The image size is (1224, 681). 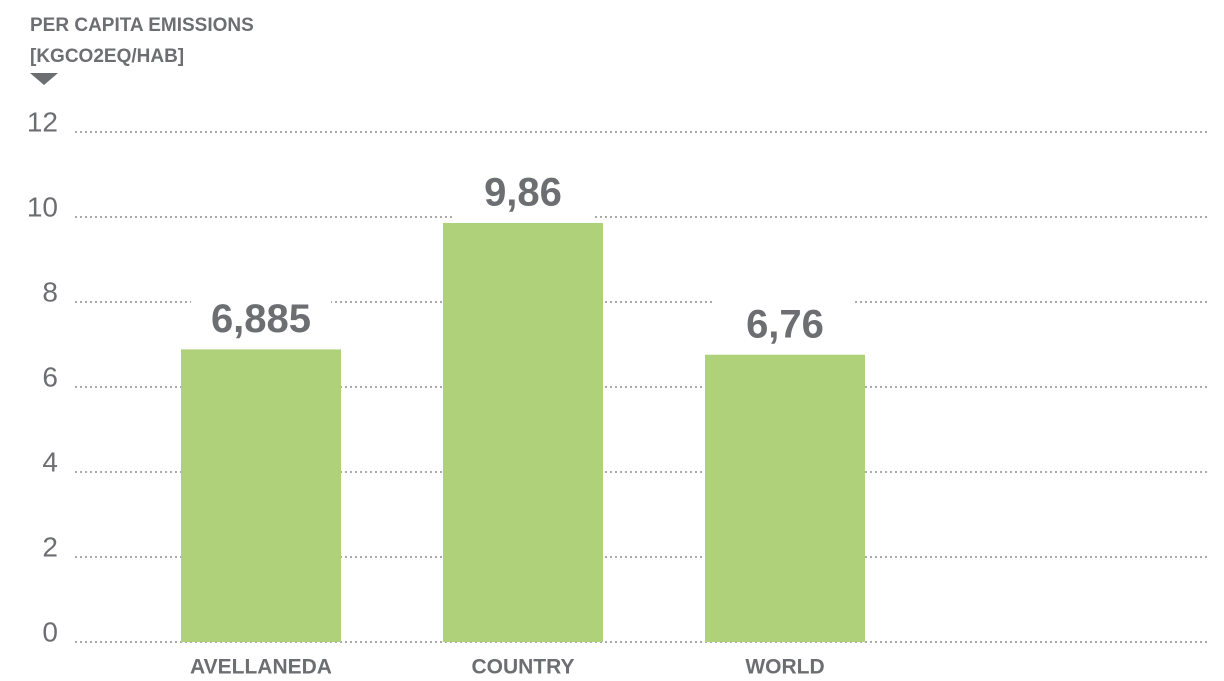 What do you see at coordinates (261, 319) in the screenshot?
I see `value-label: 6,885` at bounding box center [261, 319].